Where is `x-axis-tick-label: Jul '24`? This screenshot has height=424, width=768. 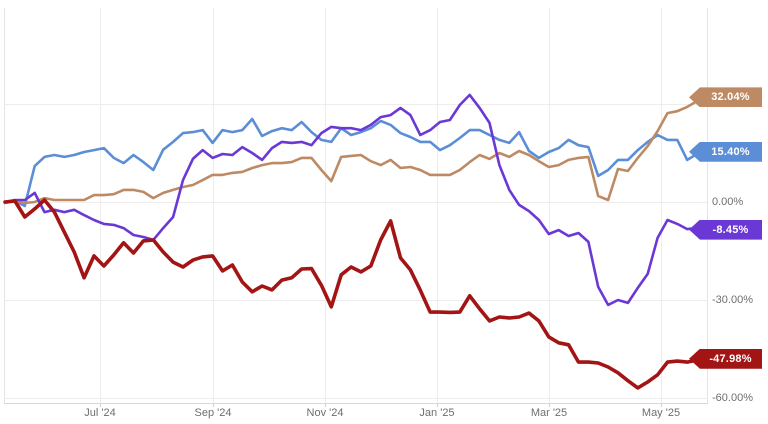 x-axis-tick-label: Jul '24 is located at coordinates (100, 413).